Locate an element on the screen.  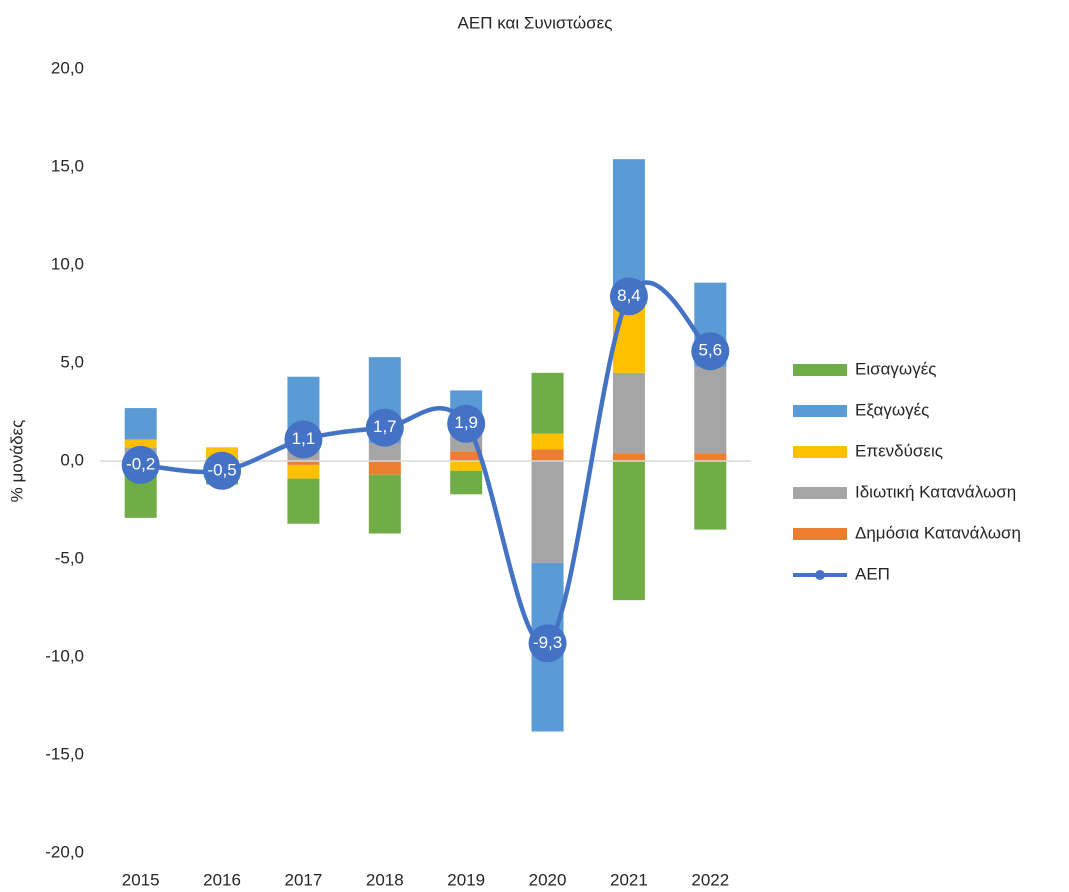
data-label: 8,4 is located at coordinates (629, 295).